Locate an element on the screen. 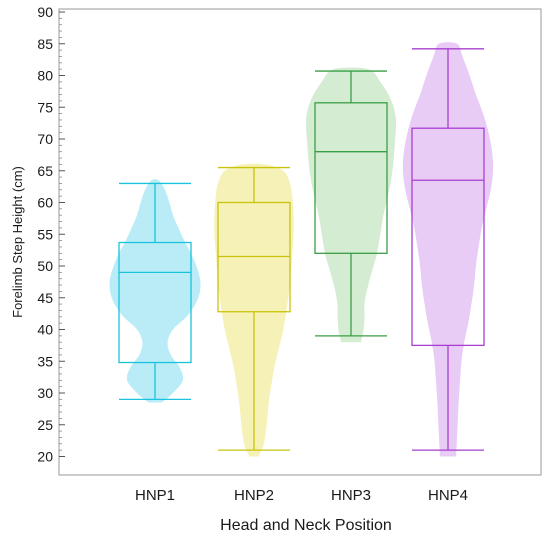 The image size is (550, 537). y-tick-label: 80 is located at coordinates (45, 76).